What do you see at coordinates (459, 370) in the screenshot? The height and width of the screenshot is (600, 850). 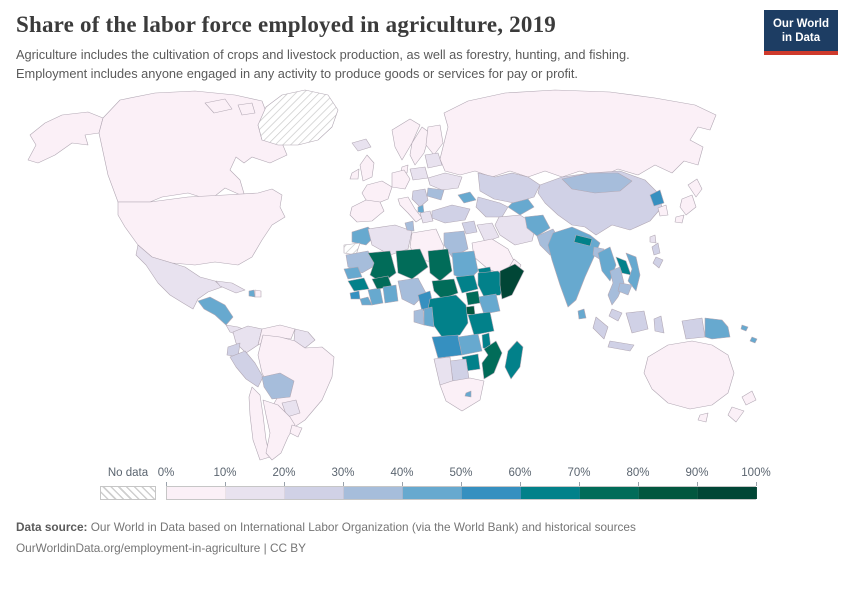 I see `country-botswana` at bounding box center [459, 370].